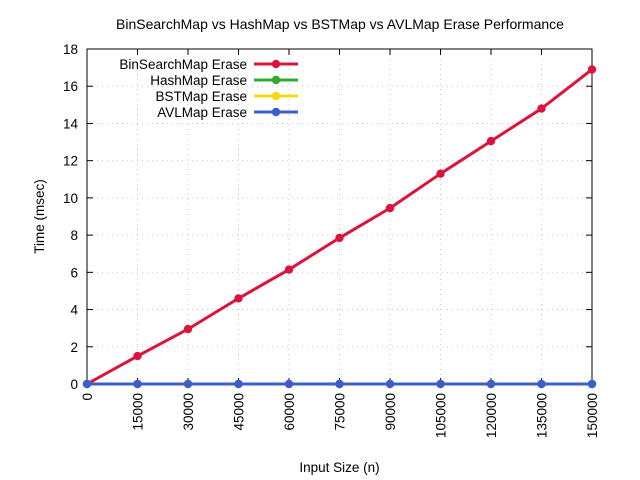 Image resolution: width=640 pixels, height=480 pixels. Describe the element at coordinates (183, 64) in the screenshot. I see `legend-label: BinSearchMap Erase` at that location.